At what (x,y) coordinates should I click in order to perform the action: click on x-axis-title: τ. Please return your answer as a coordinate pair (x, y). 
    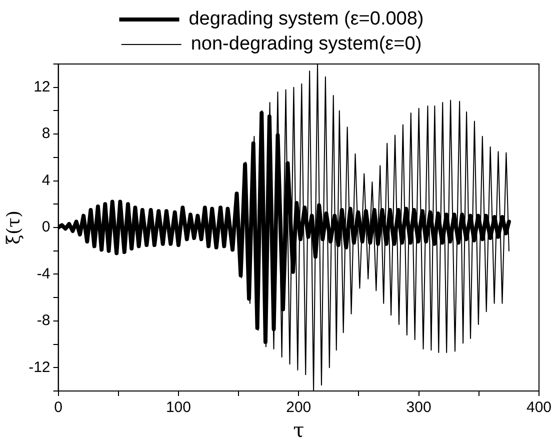
    Looking at the image, I should click on (298, 430).